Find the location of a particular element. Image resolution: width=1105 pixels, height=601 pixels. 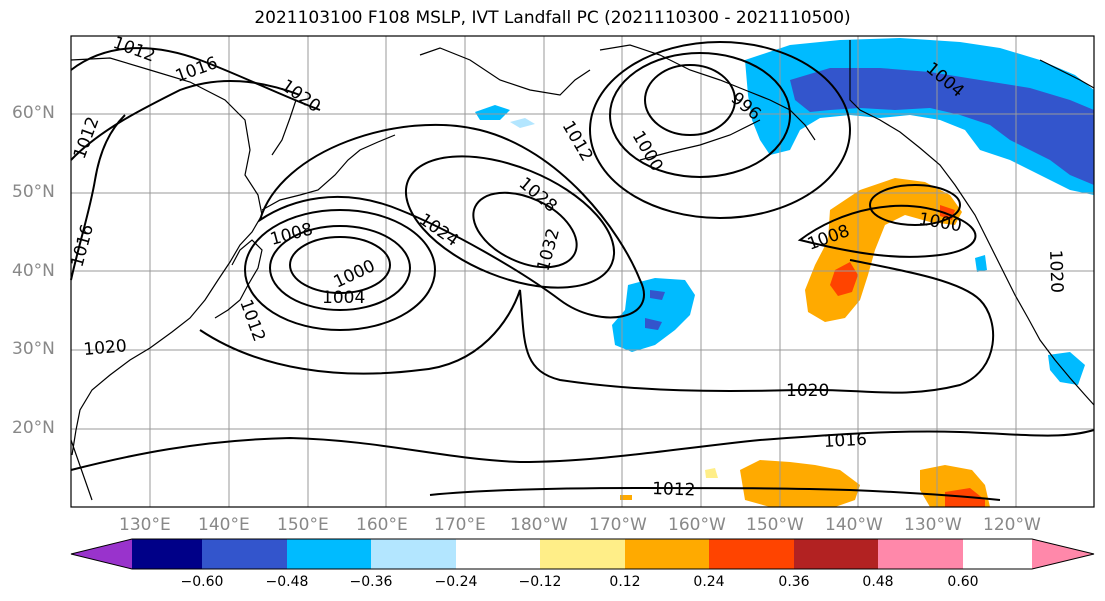

colorbar-tick-label: −0.12 is located at coordinates (540, 582).